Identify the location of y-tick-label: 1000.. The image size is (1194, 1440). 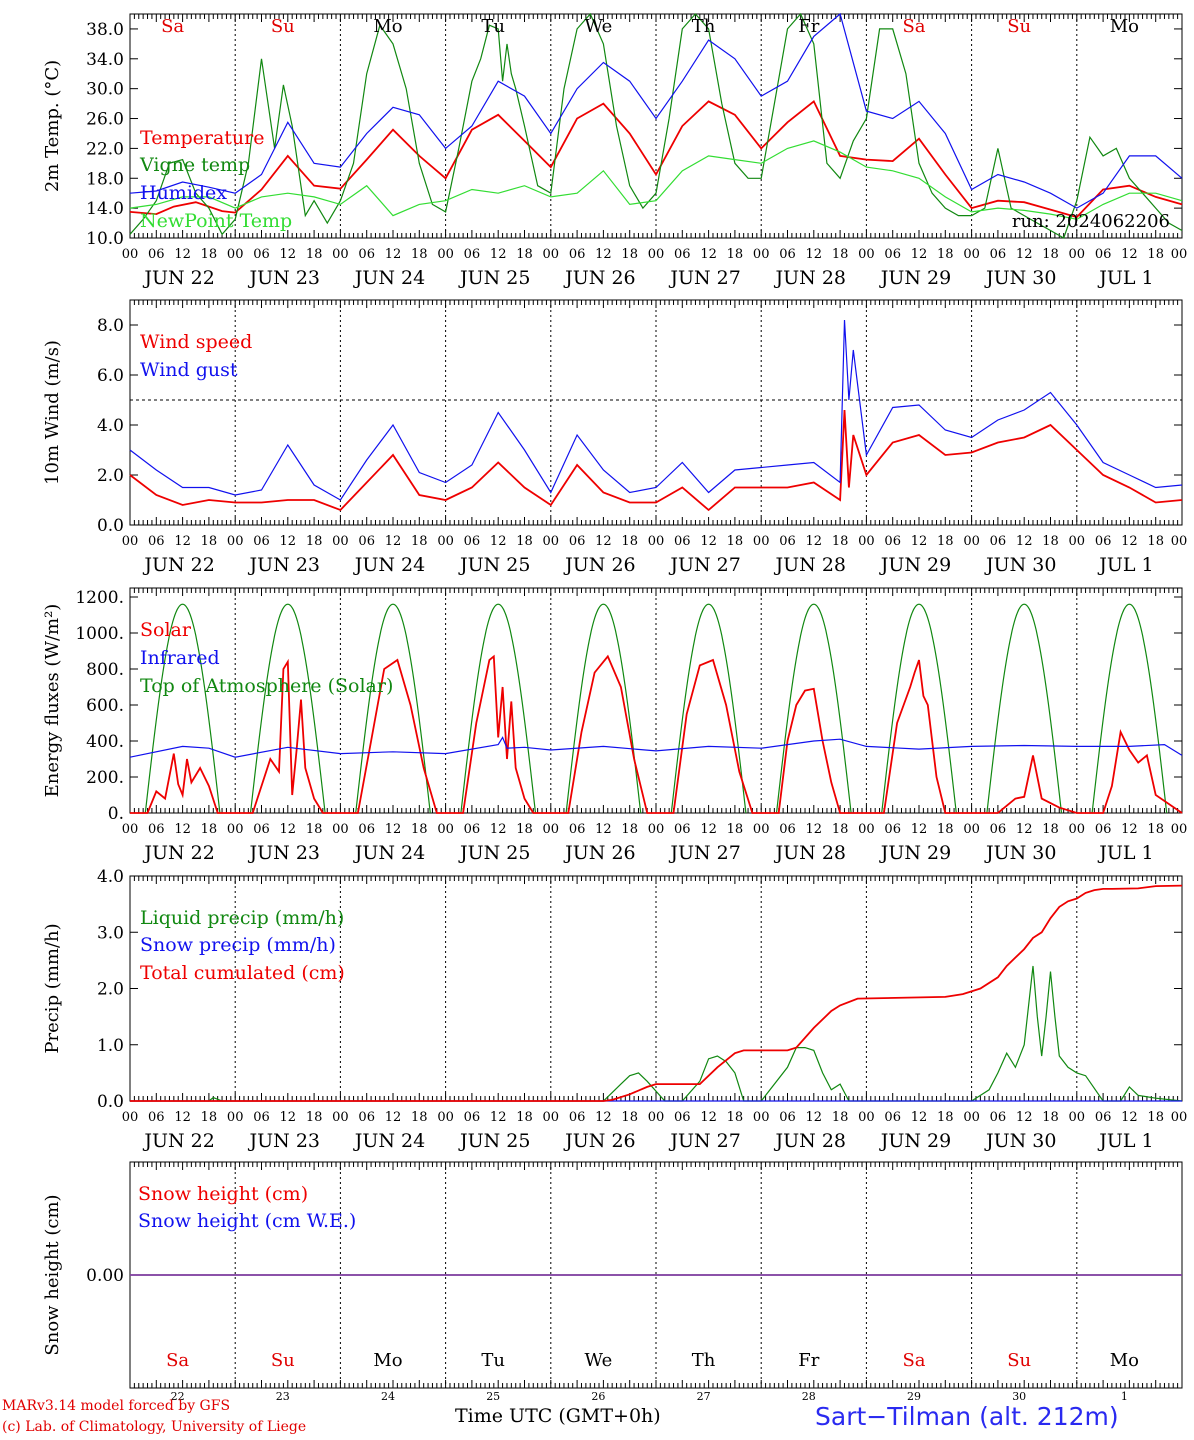
(99, 634).